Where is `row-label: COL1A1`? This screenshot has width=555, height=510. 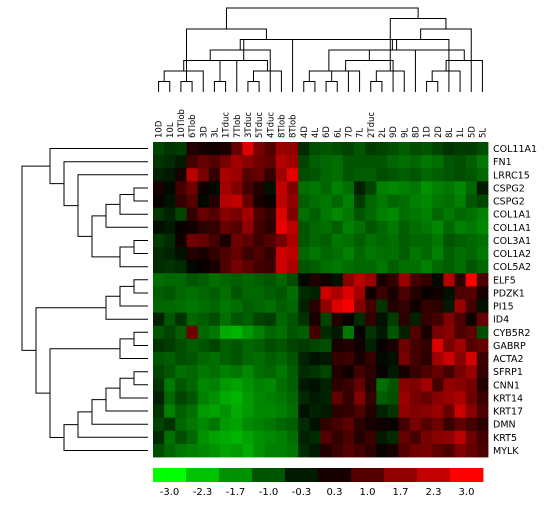 row-label: COL1A1 is located at coordinates (512, 228).